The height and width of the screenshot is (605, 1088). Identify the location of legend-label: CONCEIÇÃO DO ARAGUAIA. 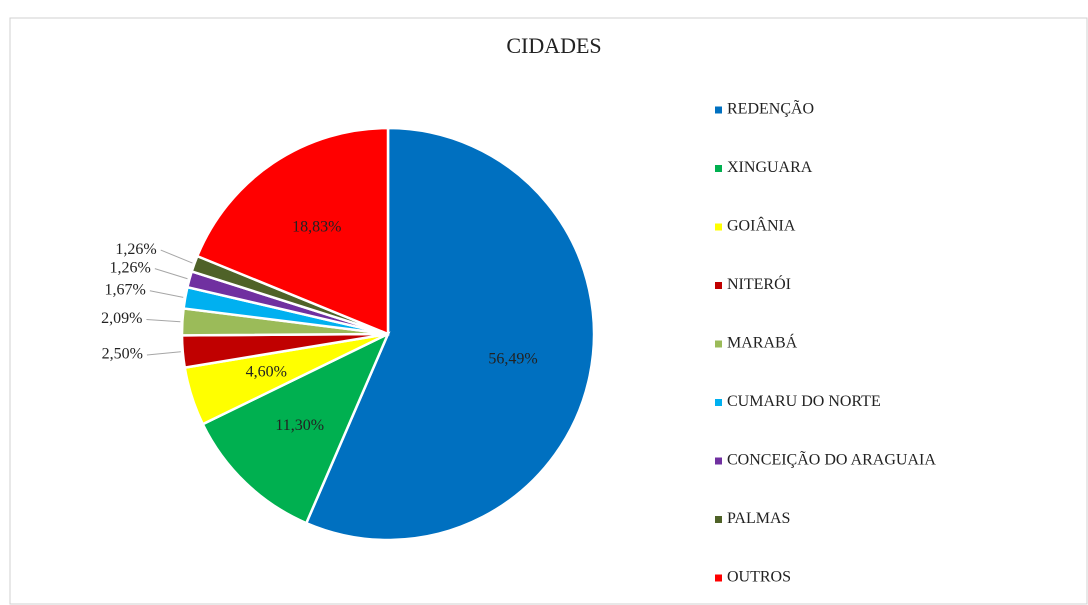
(831, 460).